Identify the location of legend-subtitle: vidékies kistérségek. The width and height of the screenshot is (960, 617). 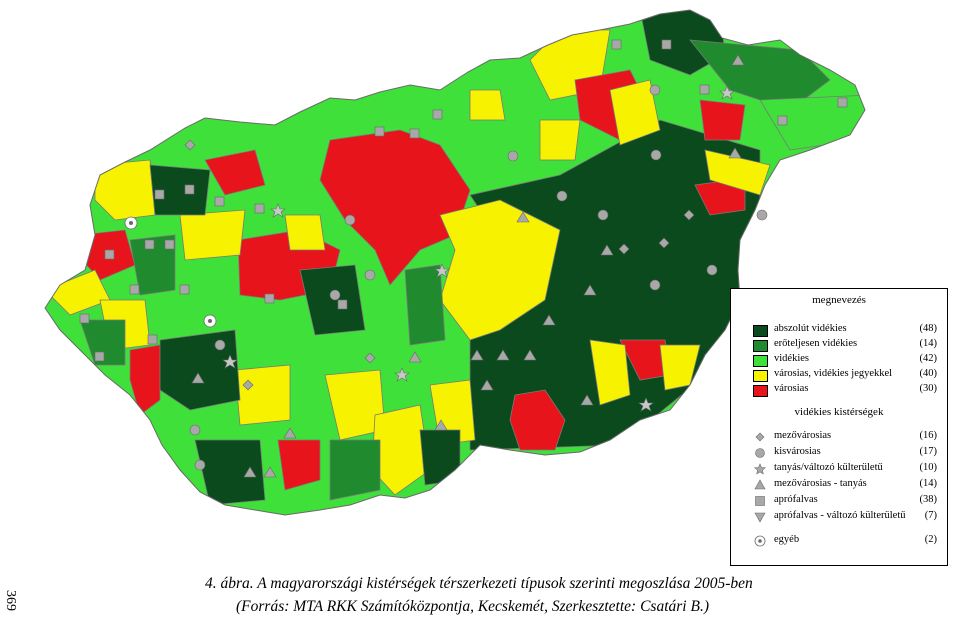
(839, 412).